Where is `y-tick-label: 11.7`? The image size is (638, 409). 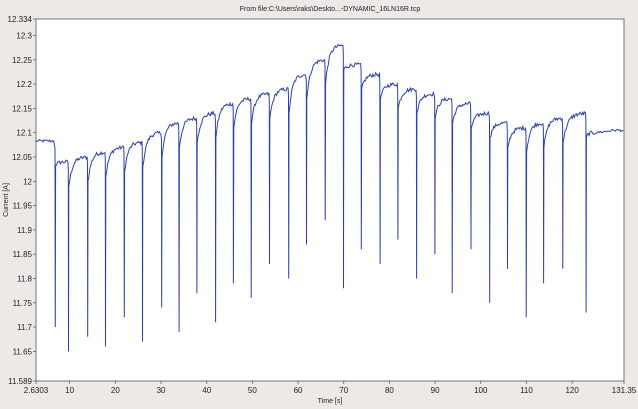 y-tick-label: 11.7 is located at coordinates (25, 327).